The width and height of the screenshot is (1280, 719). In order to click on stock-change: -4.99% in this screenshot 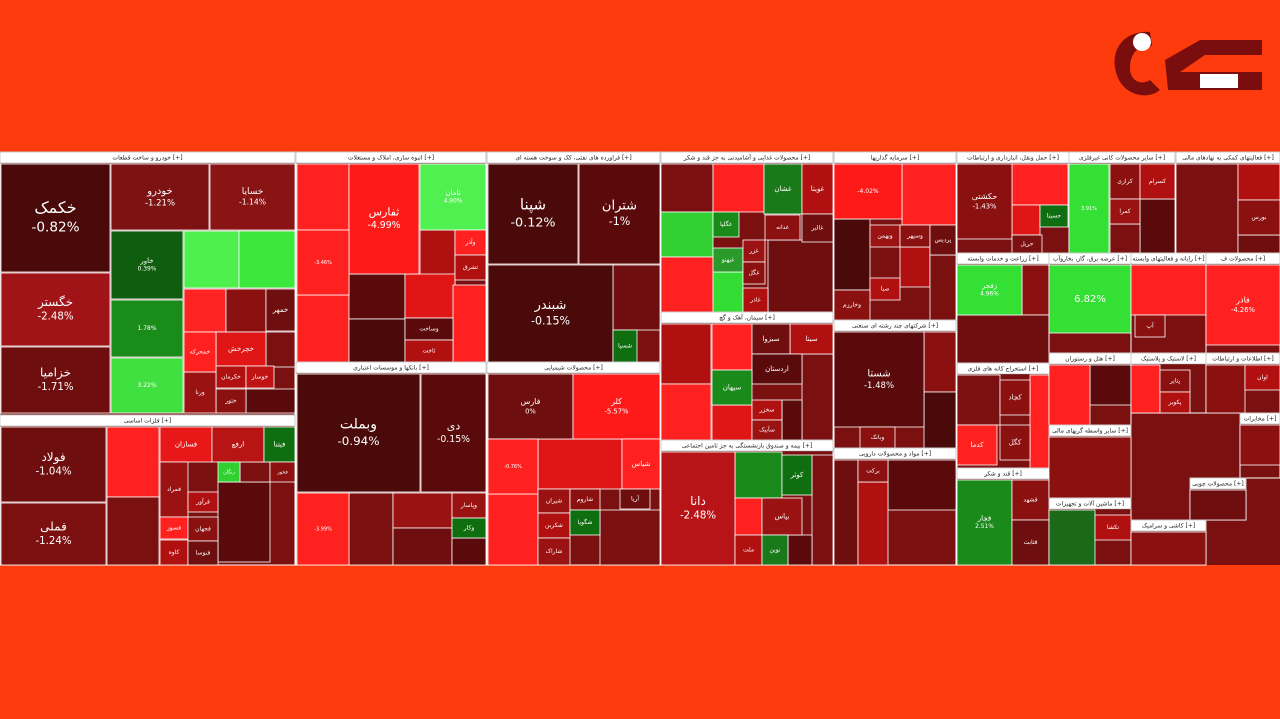, I will do `click(383, 225)`.